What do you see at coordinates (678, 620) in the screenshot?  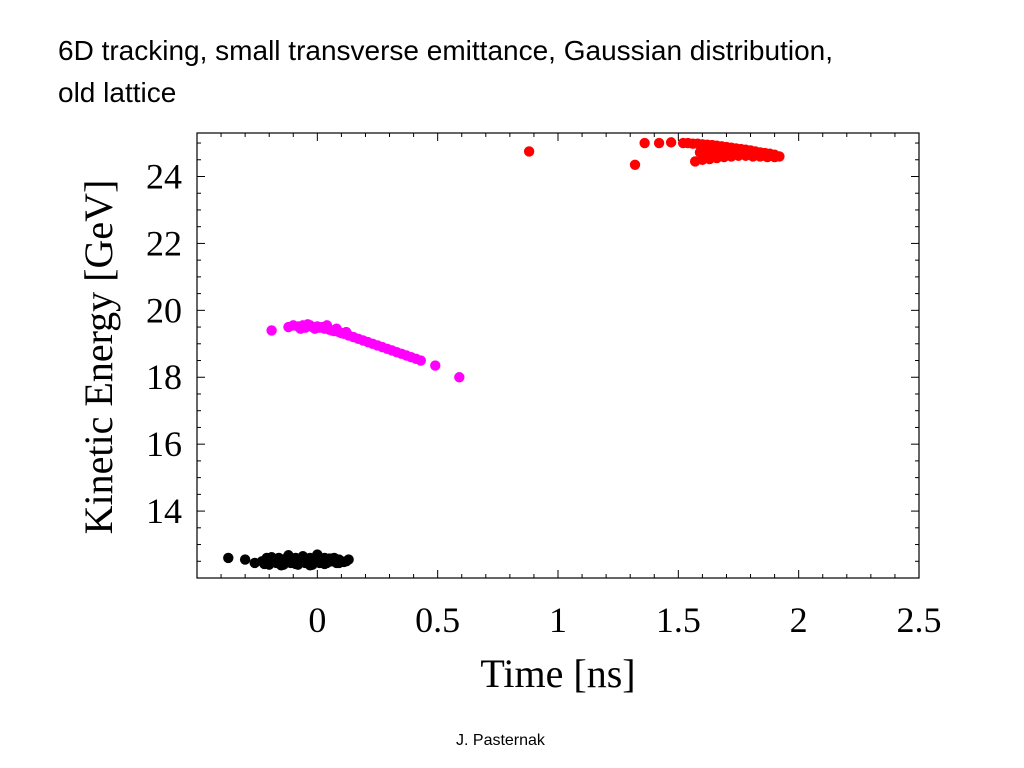 I see `x-tick-label: 1.5` at bounding box center [678, 620].